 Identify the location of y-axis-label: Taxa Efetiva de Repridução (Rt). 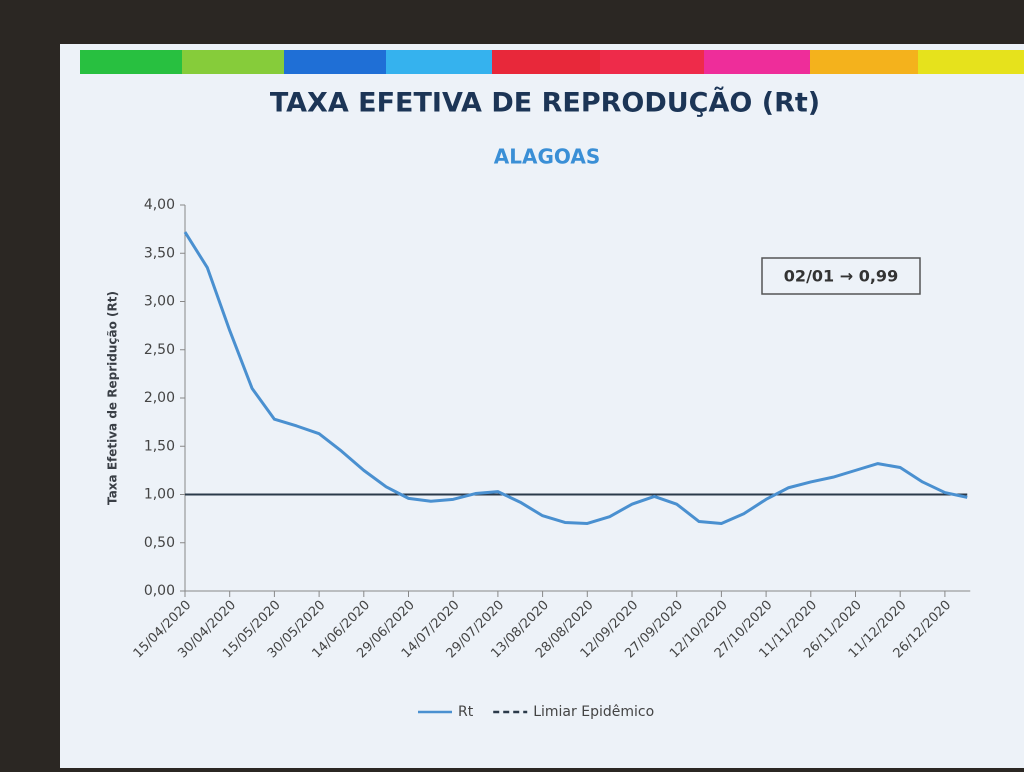
(113, 398).